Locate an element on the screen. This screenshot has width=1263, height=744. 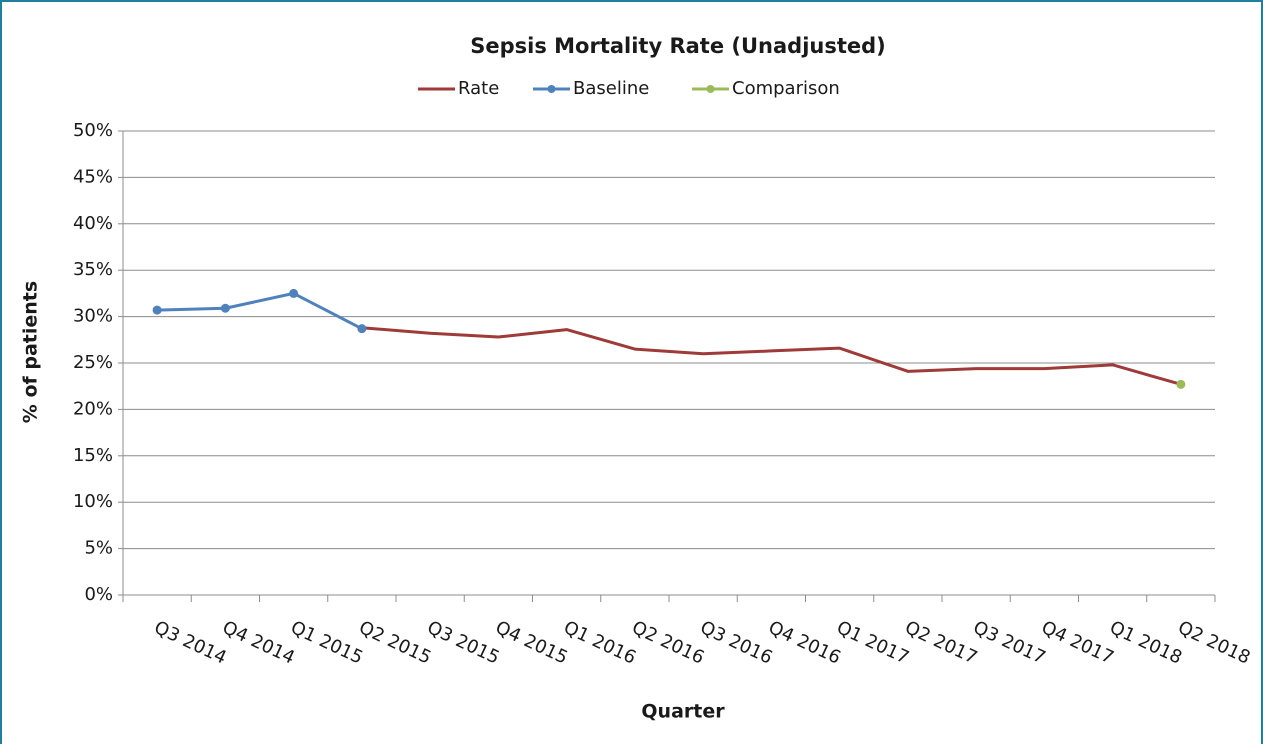
chart-title: Sepsis Mortality Rate (Unadjusted) is located at coordinates (678, 46).